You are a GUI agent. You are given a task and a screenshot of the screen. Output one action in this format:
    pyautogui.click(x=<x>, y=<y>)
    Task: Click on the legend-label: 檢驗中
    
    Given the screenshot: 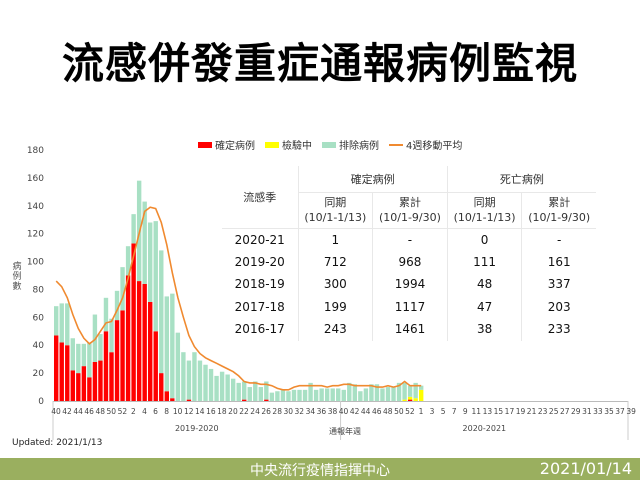 What is the action you would take?
    pyautogui.click(x=297, y=146)
    